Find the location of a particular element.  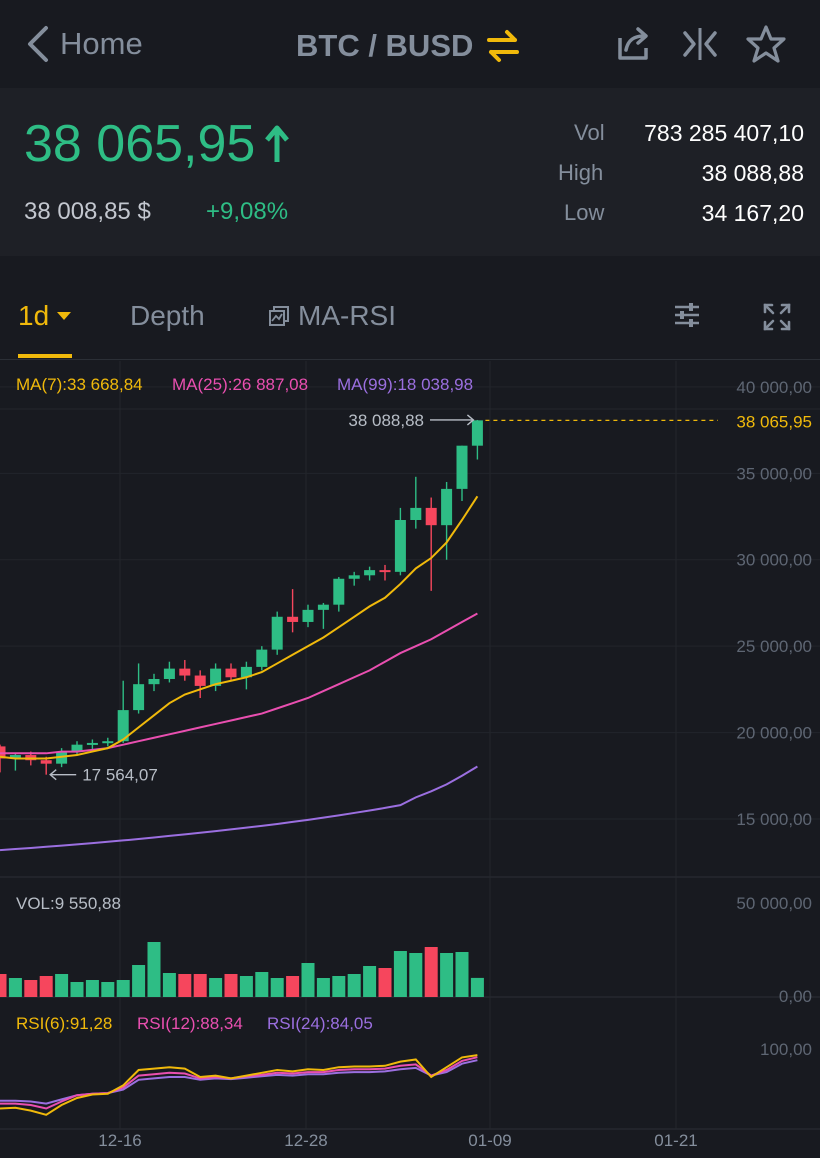

indicator-icon is located at coordinates (279, 316).